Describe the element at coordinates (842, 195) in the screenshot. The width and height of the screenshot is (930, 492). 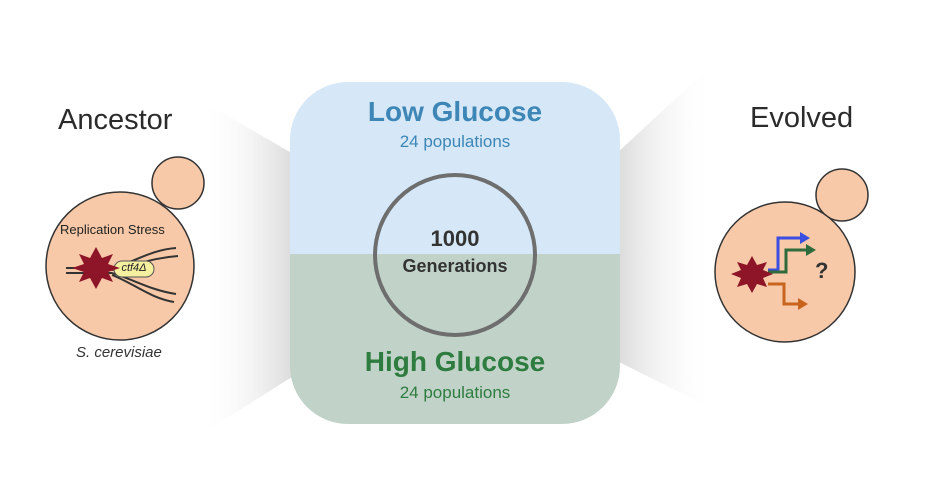
I see `evolved-bud` at that location.